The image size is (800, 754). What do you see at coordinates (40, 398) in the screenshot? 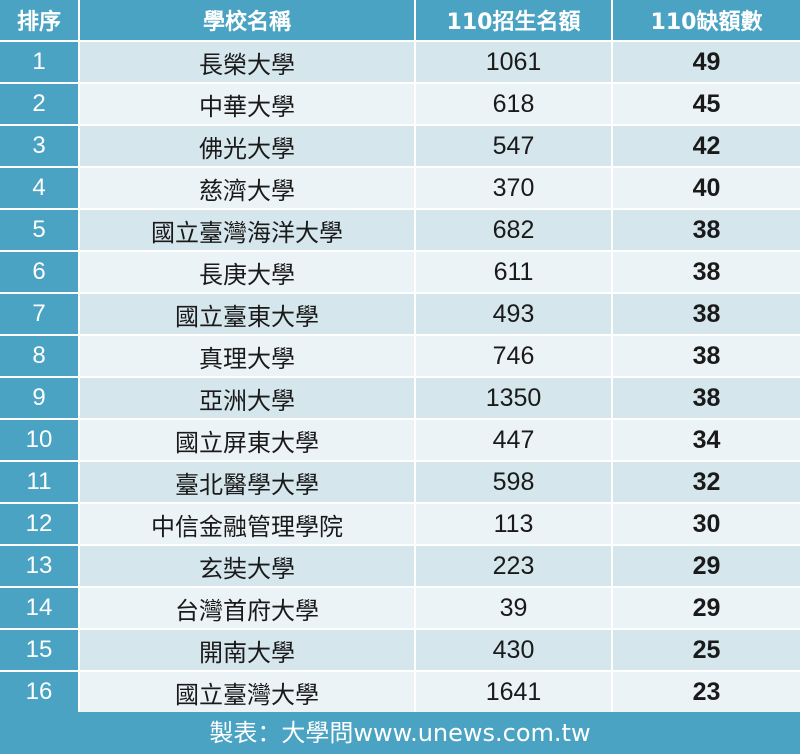
I see `rank-cell: 9` at bounding box center [40, 398].